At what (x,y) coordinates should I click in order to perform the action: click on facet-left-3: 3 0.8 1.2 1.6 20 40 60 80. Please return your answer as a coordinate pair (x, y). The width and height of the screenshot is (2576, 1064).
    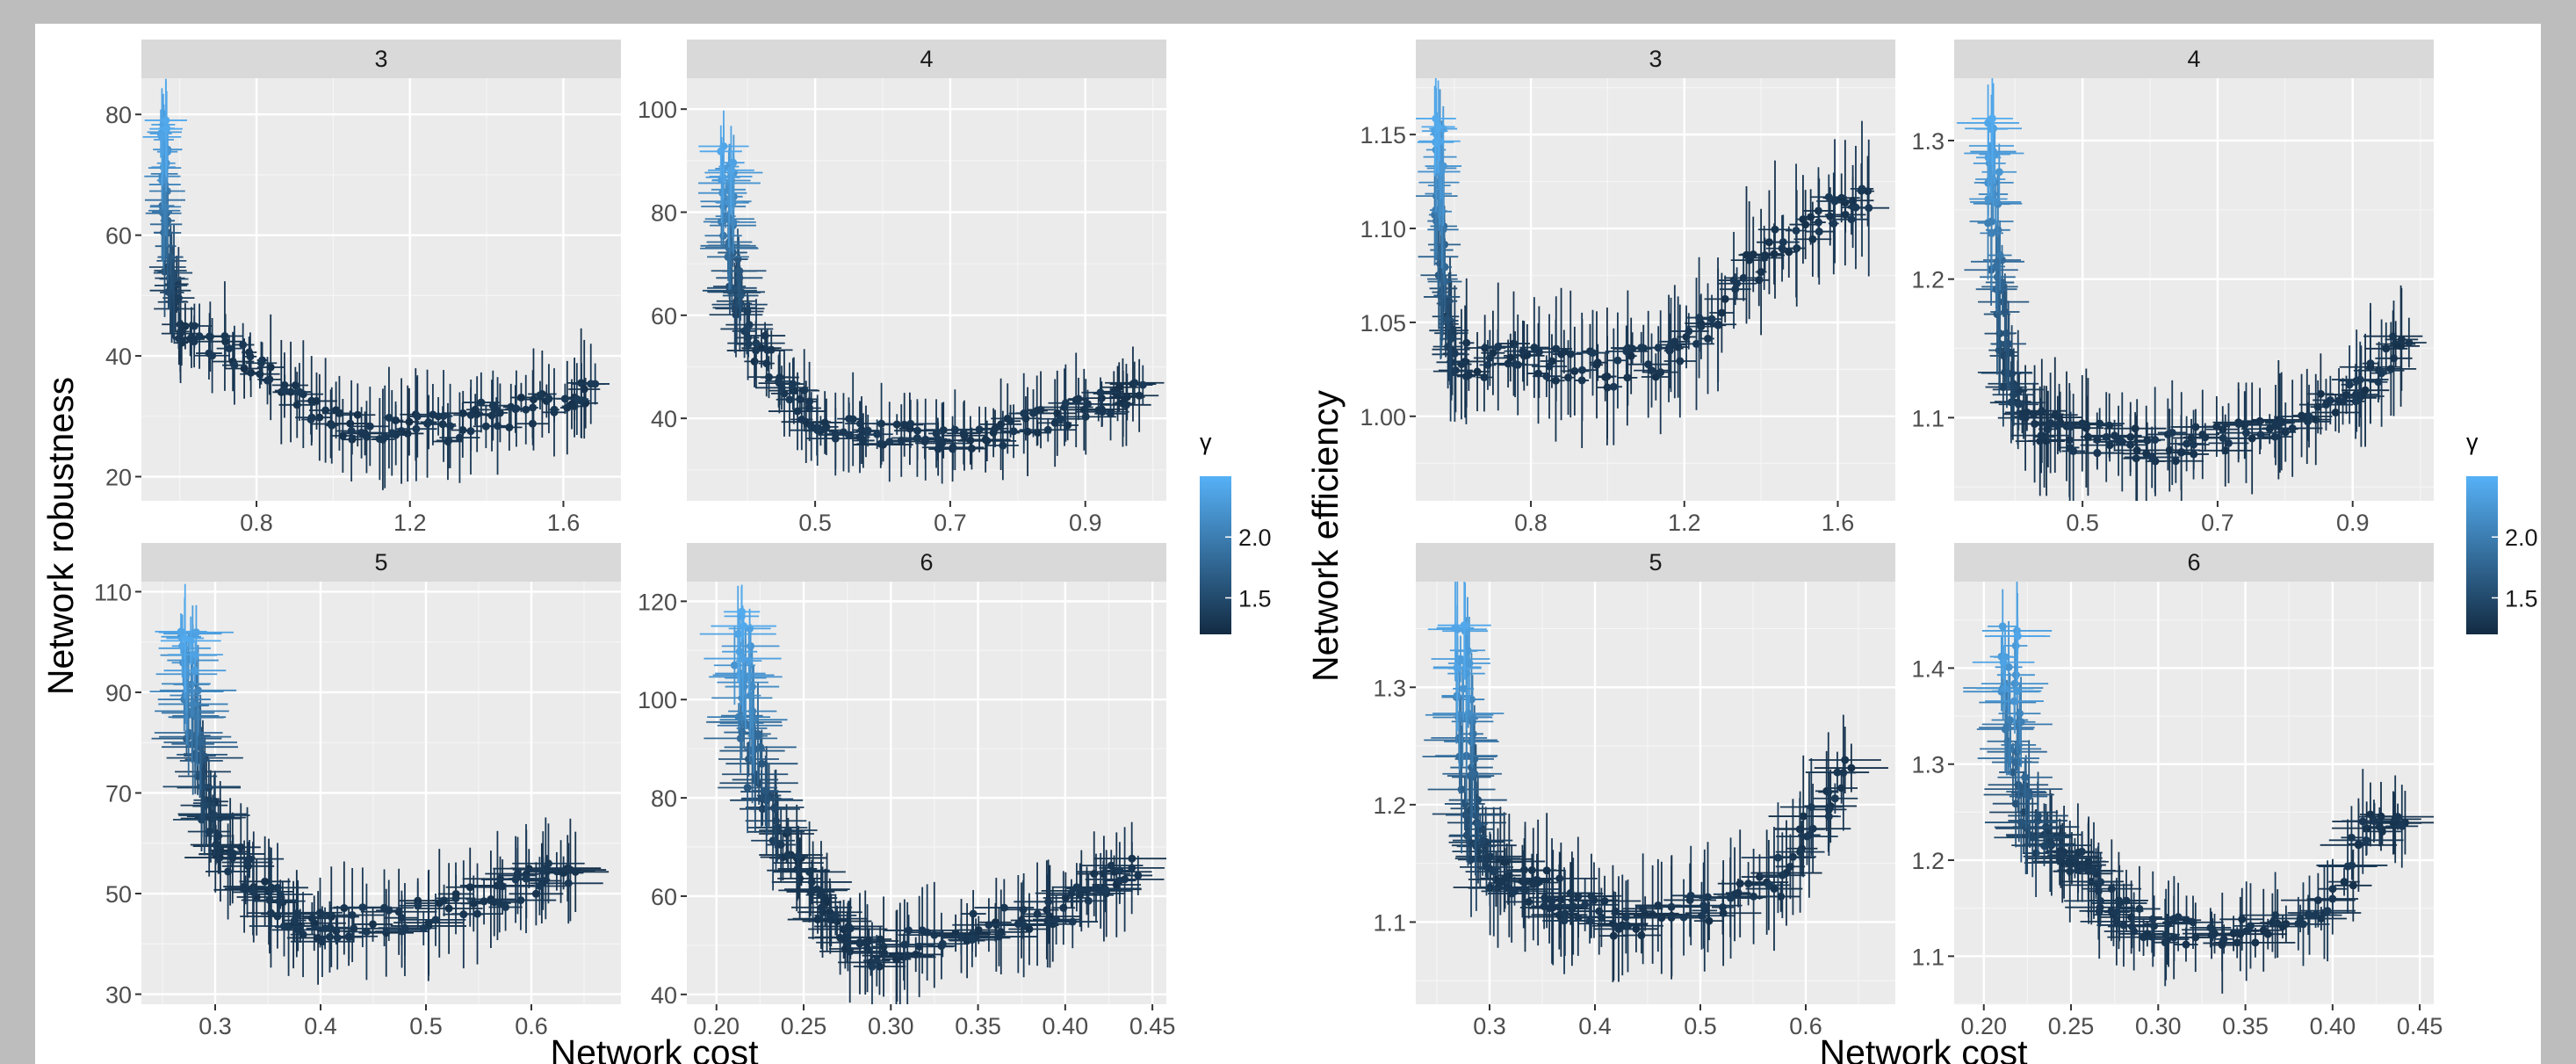
    Looking at the image, I should click on (363, 288).